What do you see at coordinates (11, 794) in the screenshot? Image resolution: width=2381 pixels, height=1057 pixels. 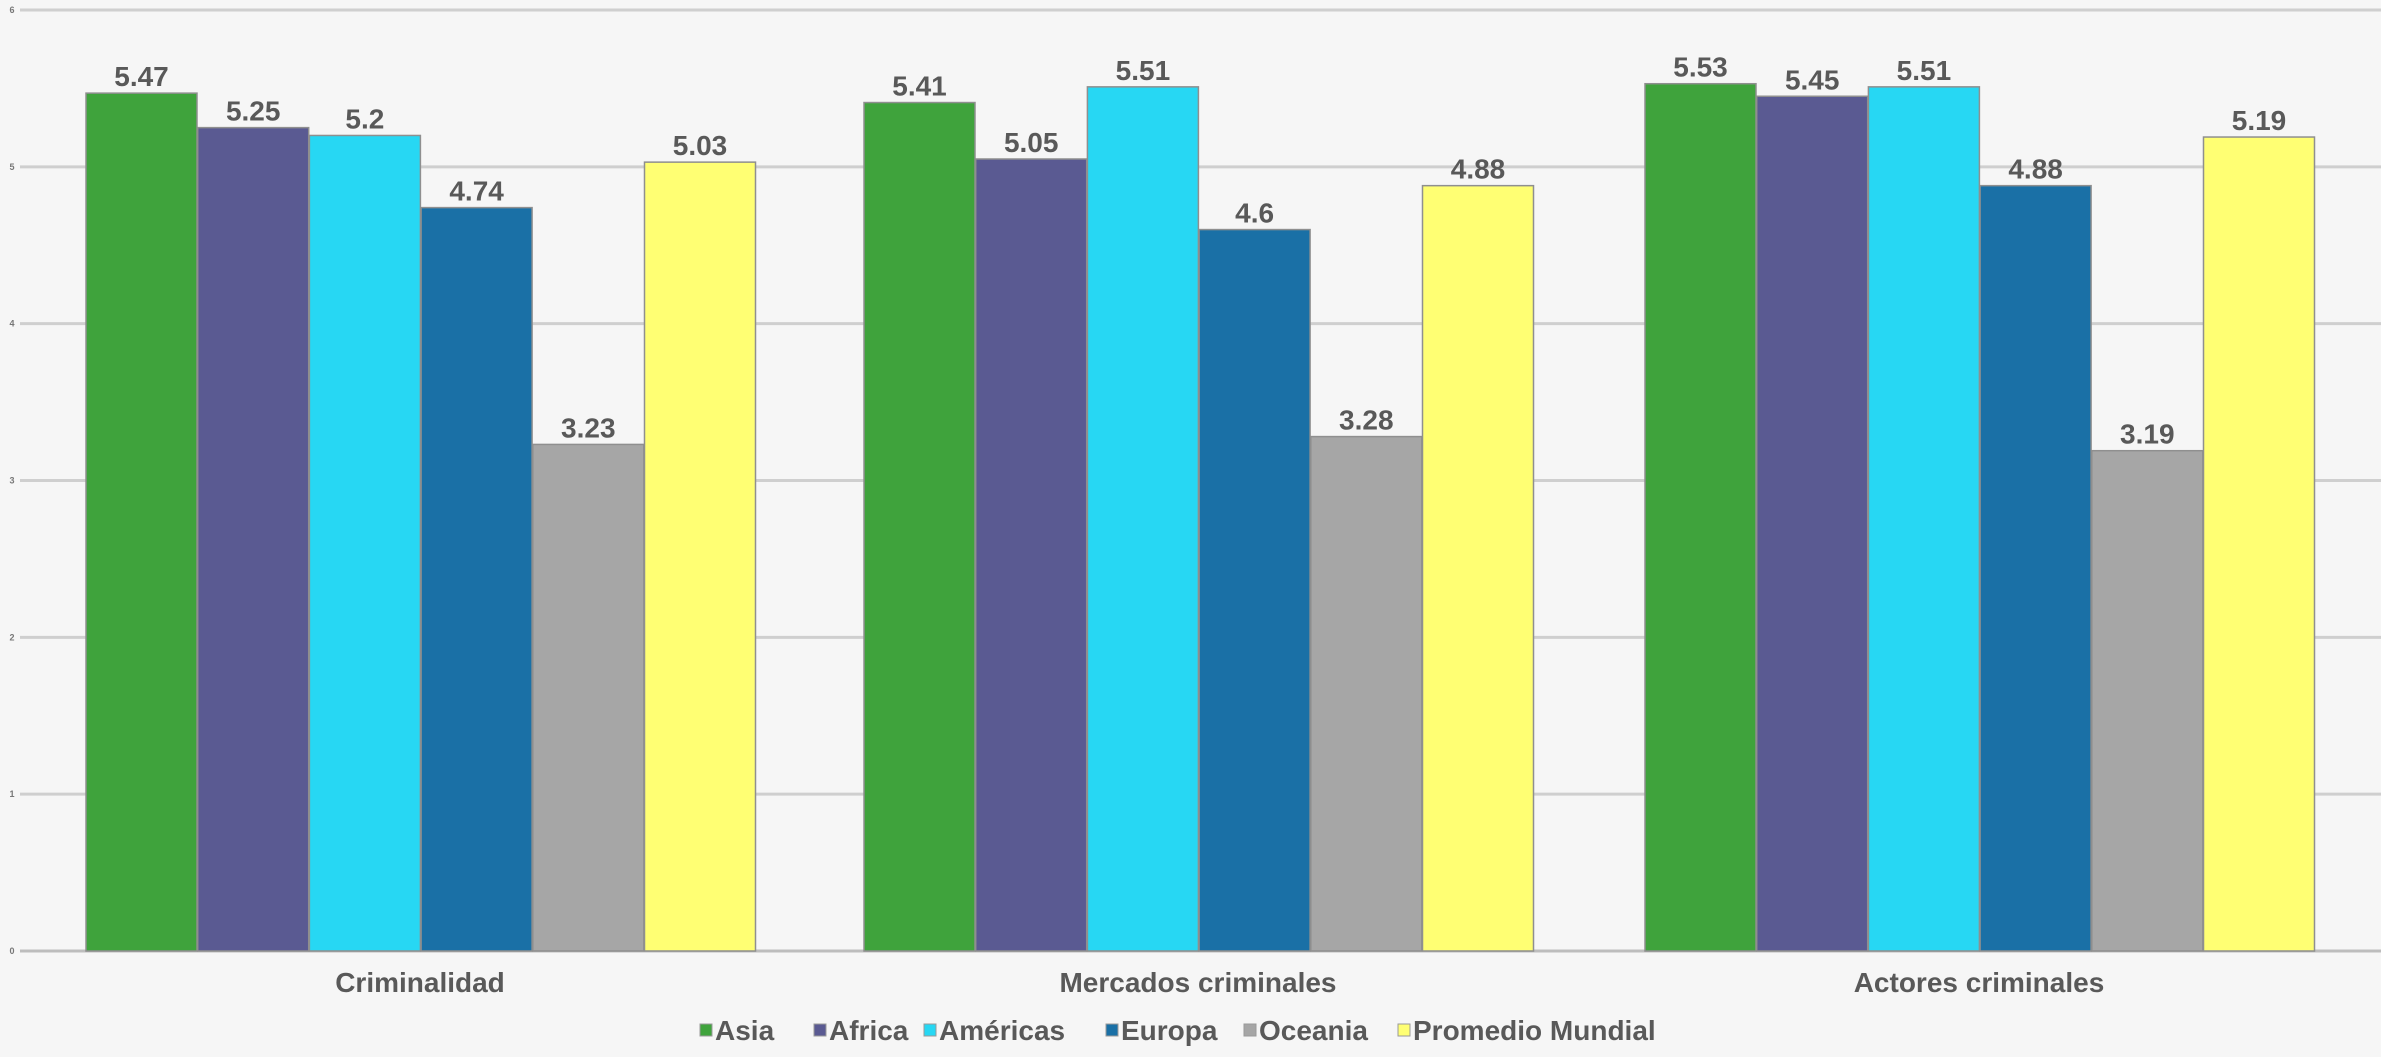 I see `y-tick-label: 1` at bounding box center [11, 794].